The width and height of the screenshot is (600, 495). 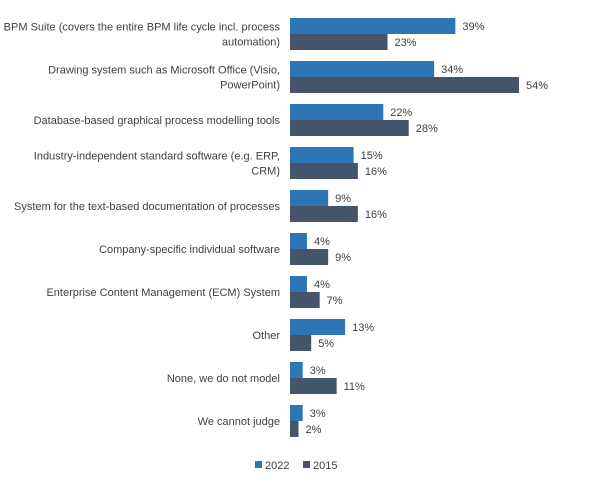 What do you see at coordinates (306, 464) in the screenshot?
I see `legend-swatch-2015` at bounding box center [306, 464].